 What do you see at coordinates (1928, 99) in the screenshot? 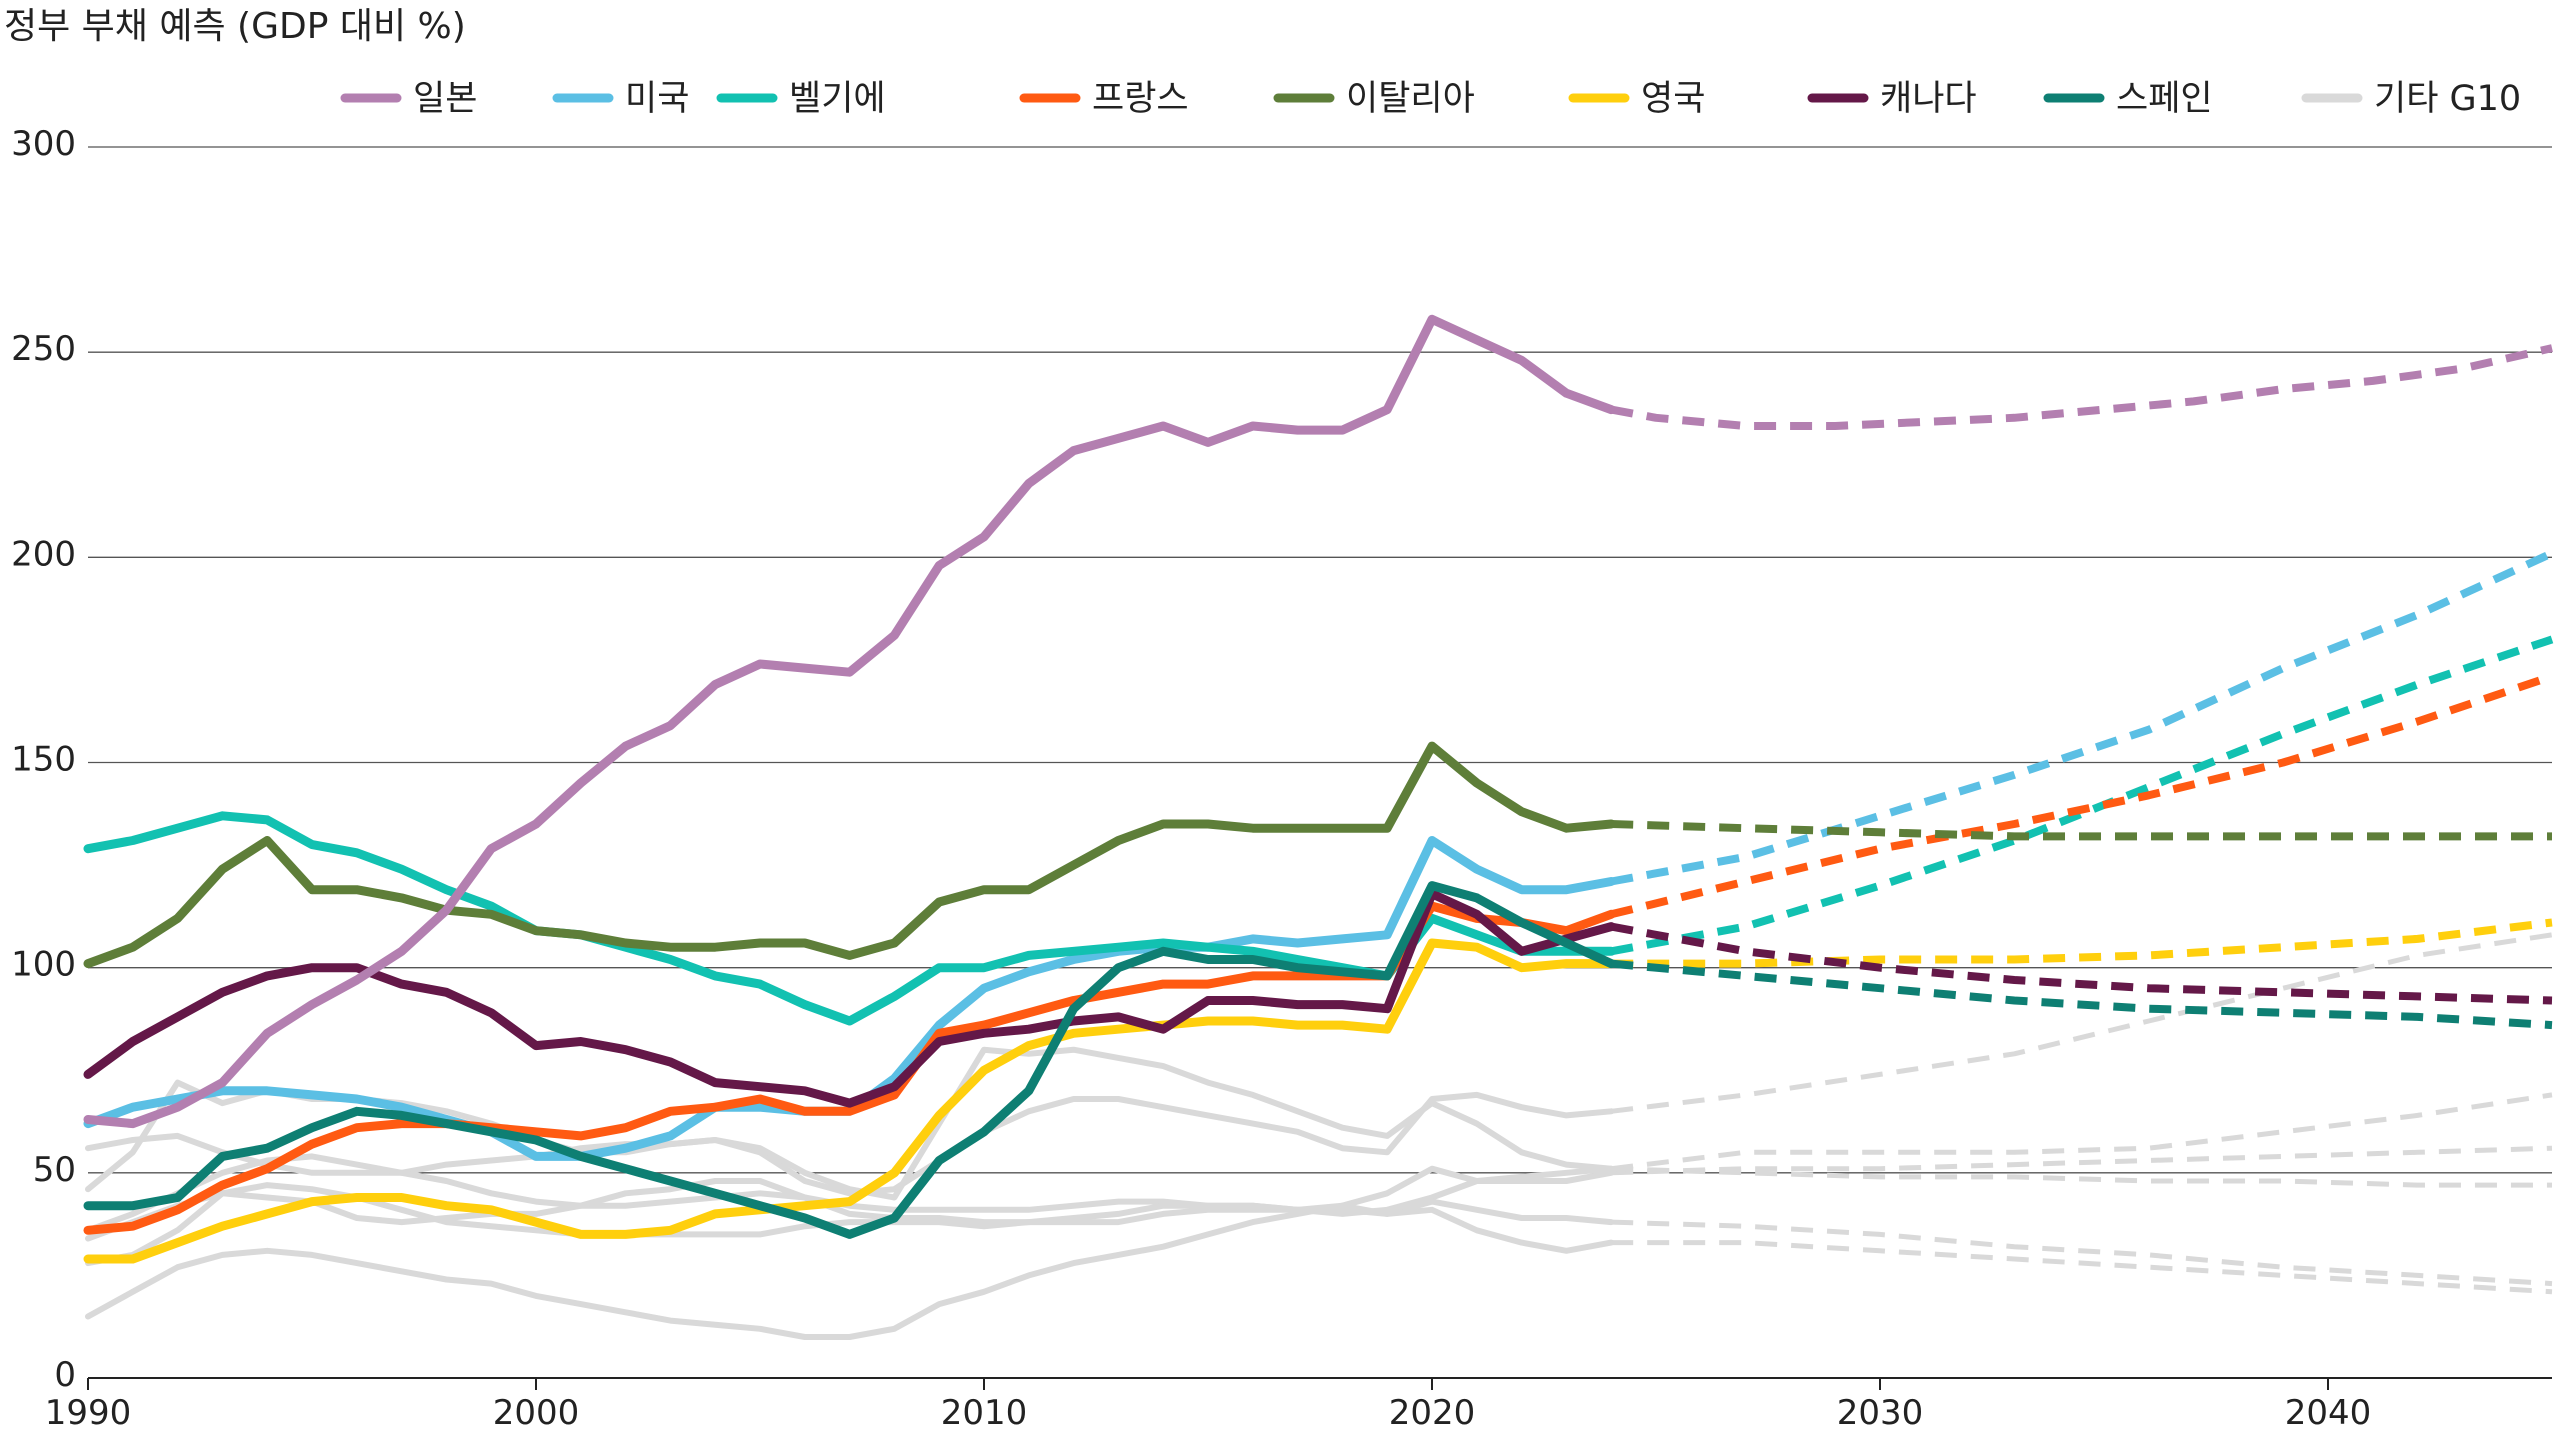
I see `legend-label: 캐나다` at bounding box center [1928, 99].